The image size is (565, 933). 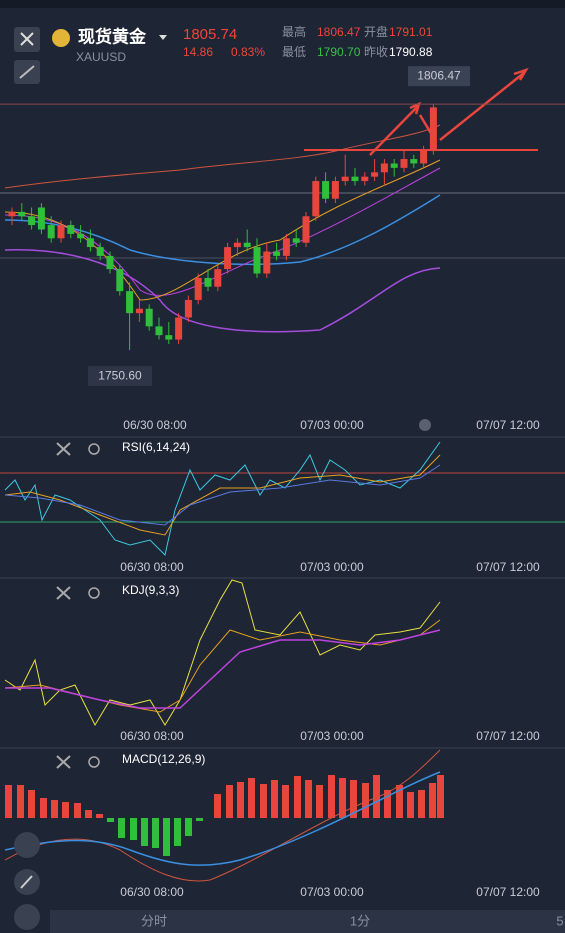 I want to click on pen-icon, so click(x=26, y=882).